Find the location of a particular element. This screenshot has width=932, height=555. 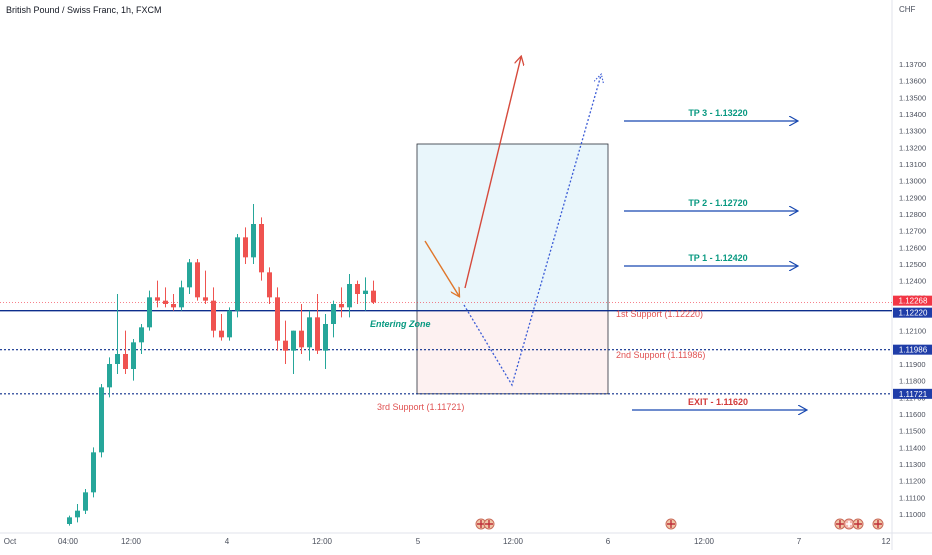

price-tick-label: 1.12500 is located at coordinates (912, 264).